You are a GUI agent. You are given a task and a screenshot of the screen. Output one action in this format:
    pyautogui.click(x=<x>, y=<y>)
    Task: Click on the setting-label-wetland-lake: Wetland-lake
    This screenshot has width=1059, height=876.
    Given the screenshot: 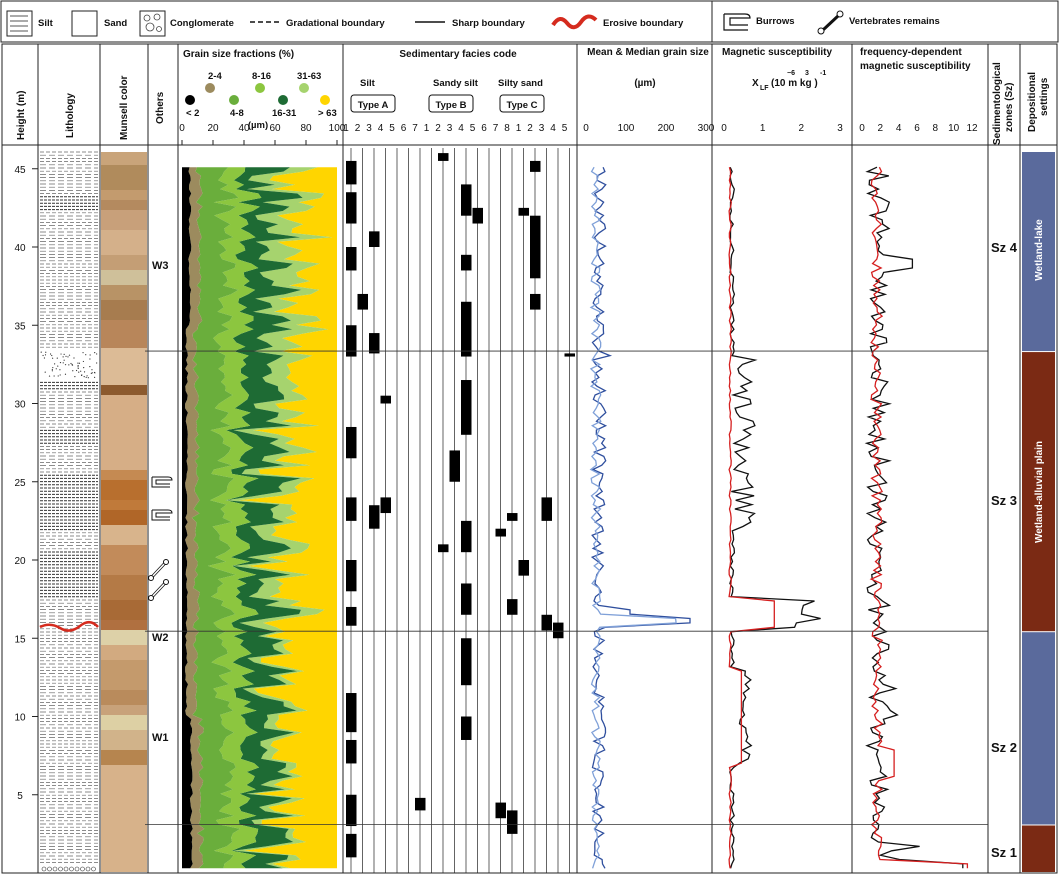 What is the action you would take?
    pyautogui.click(x=1039, y=250)
    